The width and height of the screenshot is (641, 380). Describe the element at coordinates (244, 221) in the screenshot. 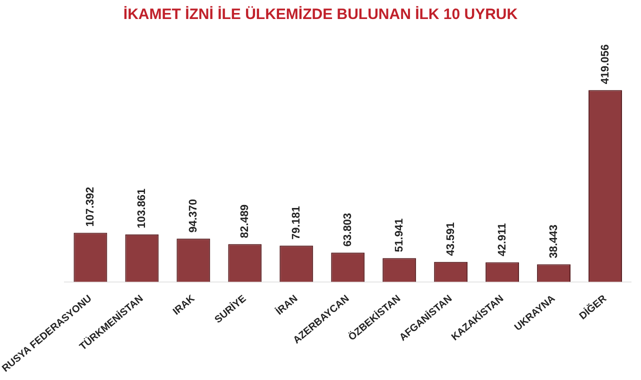

I see `data-label: 82.489` at that location.